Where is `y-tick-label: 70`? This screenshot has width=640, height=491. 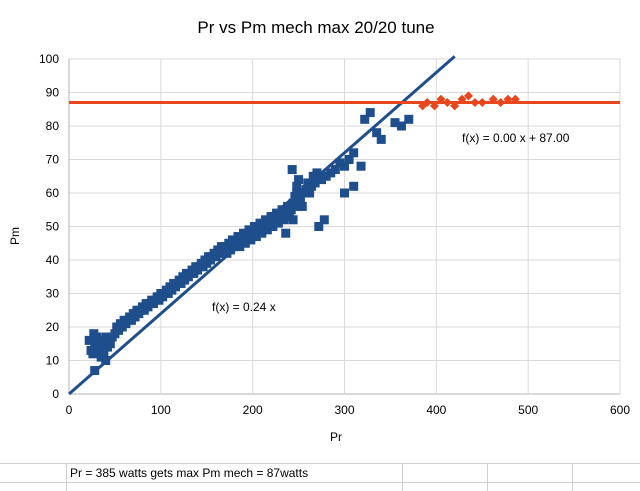 y-tick-label: 70 is located at coordinates (53, 160).